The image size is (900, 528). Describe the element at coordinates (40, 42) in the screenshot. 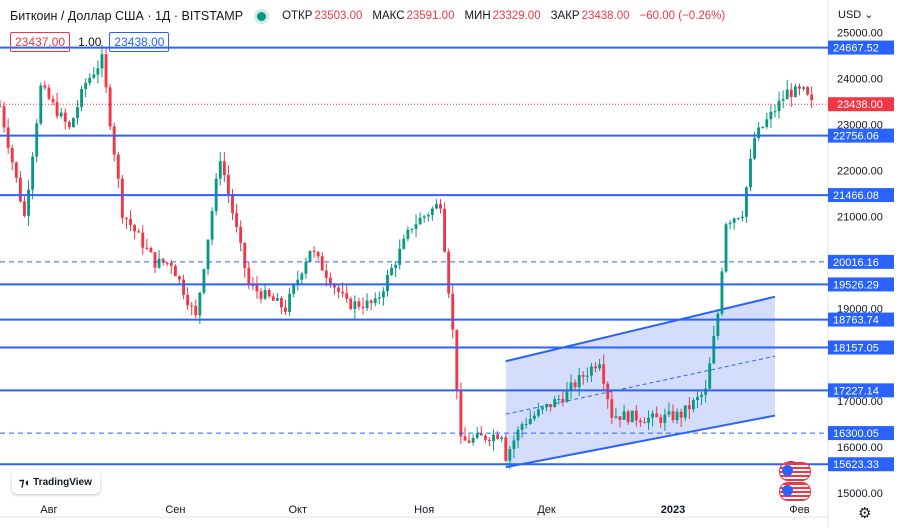

I see `sell-button: 23437.00` at that location.